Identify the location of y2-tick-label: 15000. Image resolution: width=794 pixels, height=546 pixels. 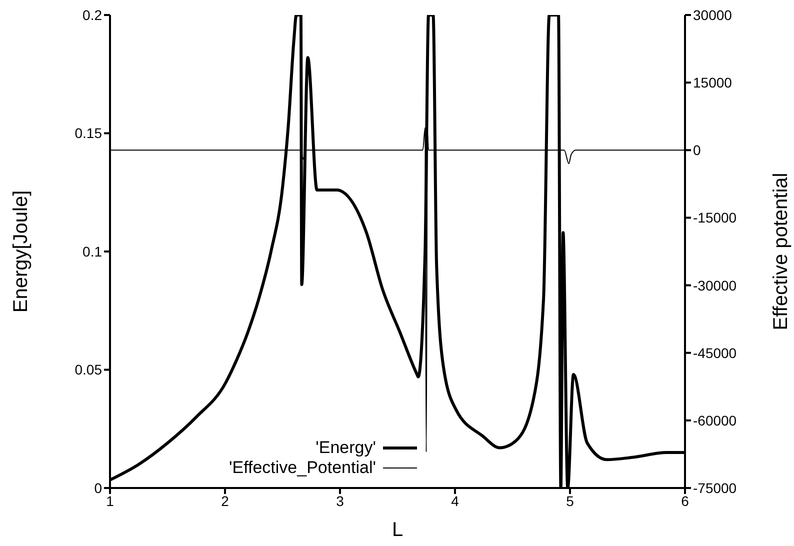
(712, 82).